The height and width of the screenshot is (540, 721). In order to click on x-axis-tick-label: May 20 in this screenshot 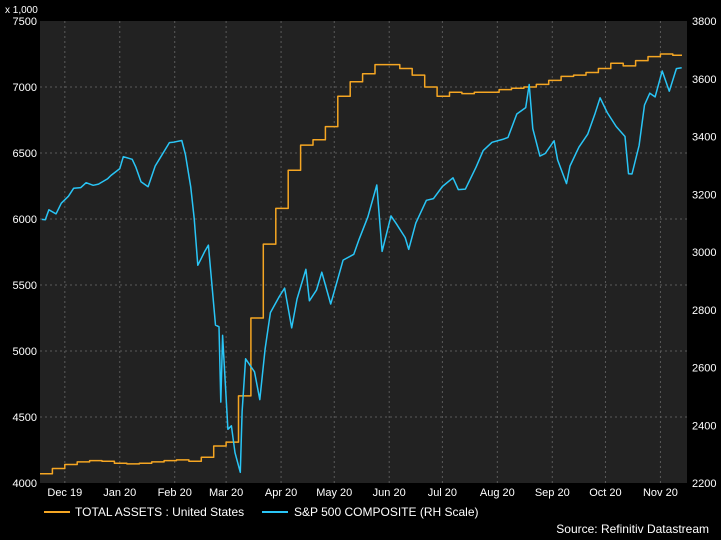, I will do `click(334, 493)`.